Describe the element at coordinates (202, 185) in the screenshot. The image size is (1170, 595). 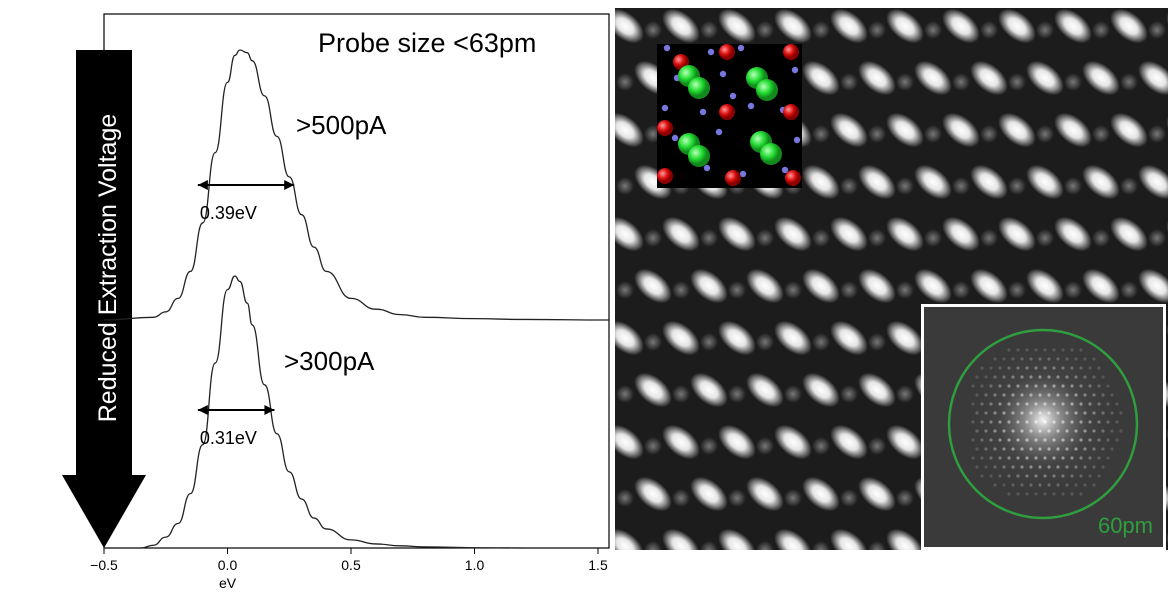
I see `fwhm-arrowhead-left` at that location.